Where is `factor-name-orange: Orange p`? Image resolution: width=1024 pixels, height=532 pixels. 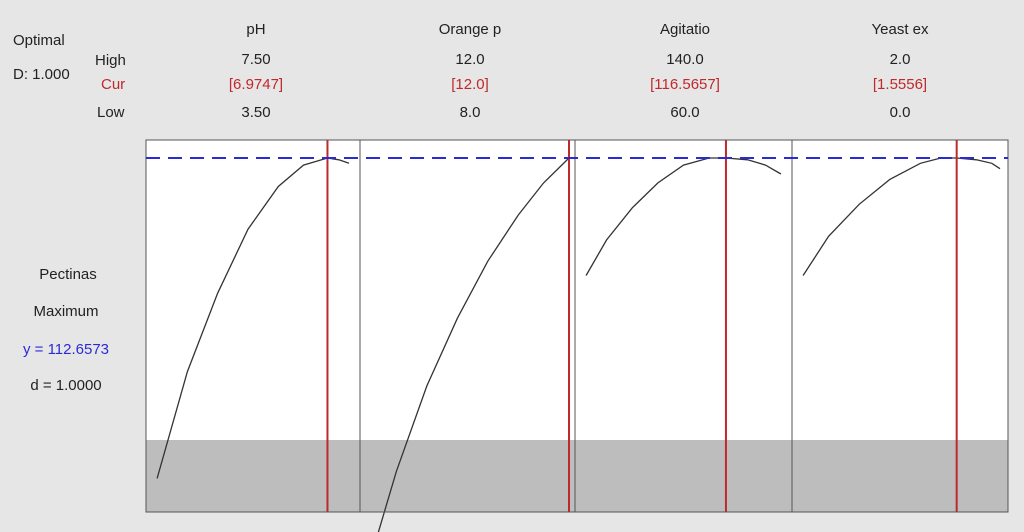 factor-name-orange: Orange p is located at coordinates (470, 29).